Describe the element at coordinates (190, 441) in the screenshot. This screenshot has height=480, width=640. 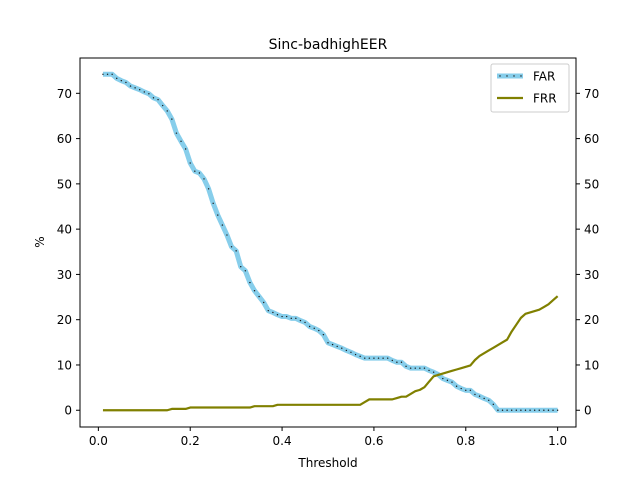
I see `x-tick-label: 0.2` at that location.